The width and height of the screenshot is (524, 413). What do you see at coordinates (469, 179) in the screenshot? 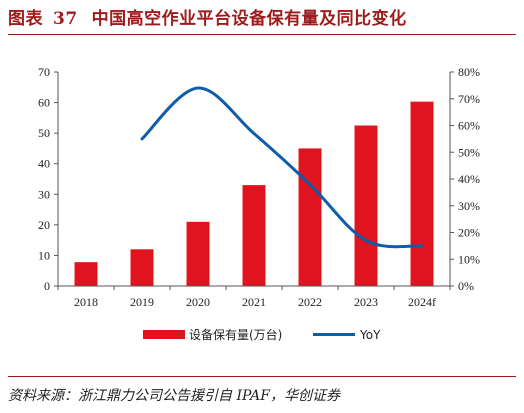
I see `right-tick-label: 40%` at bounding box center [469, 179].